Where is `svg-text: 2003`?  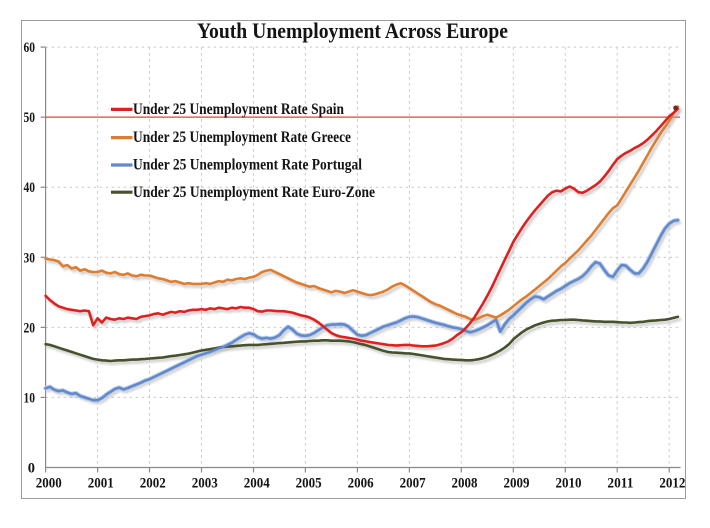 svg-text: 2003 is located at coordinates (205, 483).